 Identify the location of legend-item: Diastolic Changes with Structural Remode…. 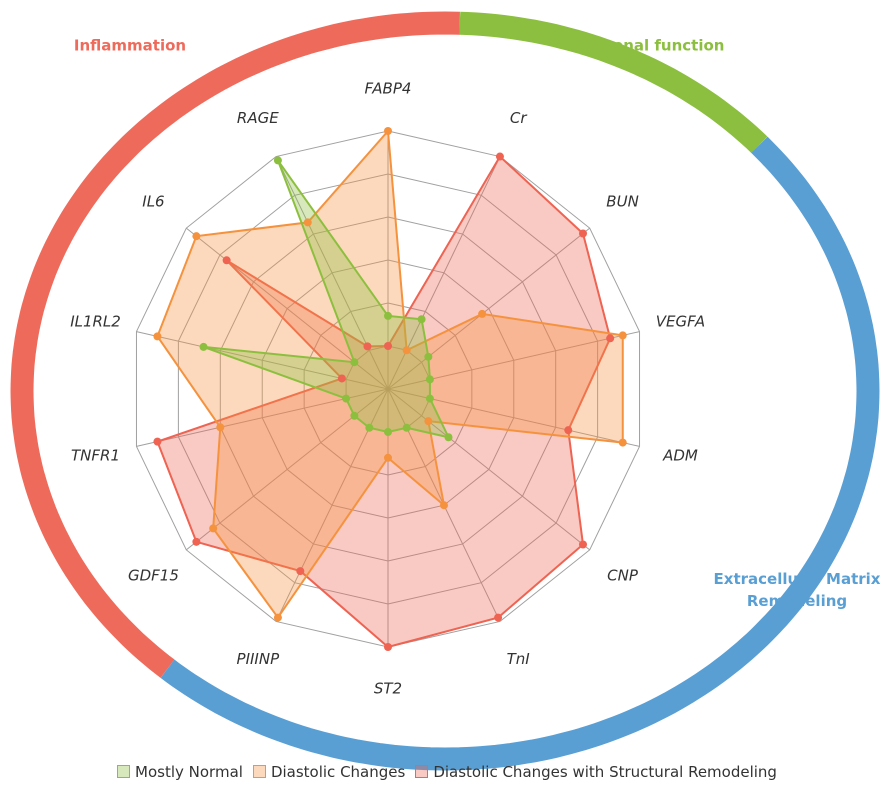
(596, 772).